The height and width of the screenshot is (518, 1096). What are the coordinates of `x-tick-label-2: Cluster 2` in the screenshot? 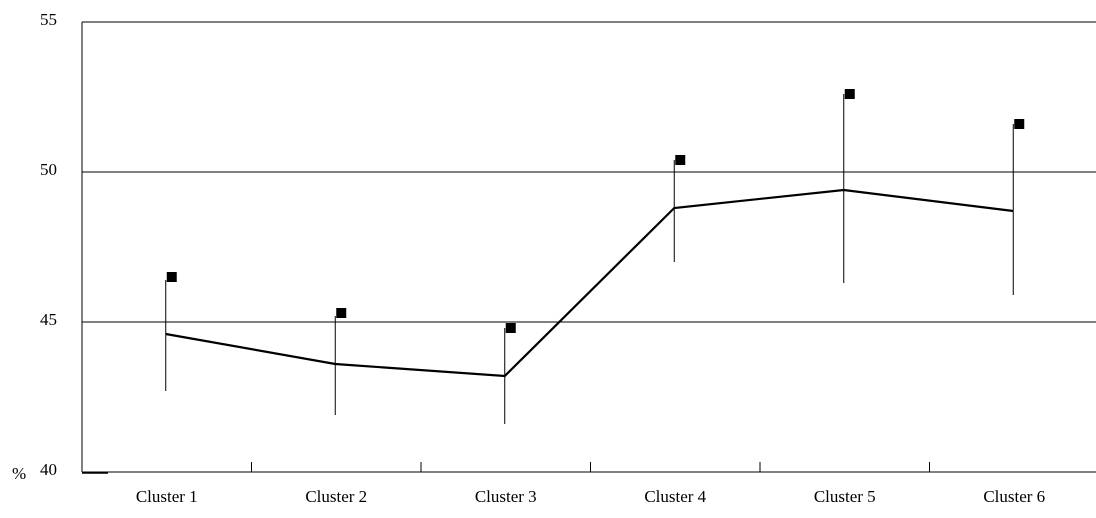 It's located at (336, 496).